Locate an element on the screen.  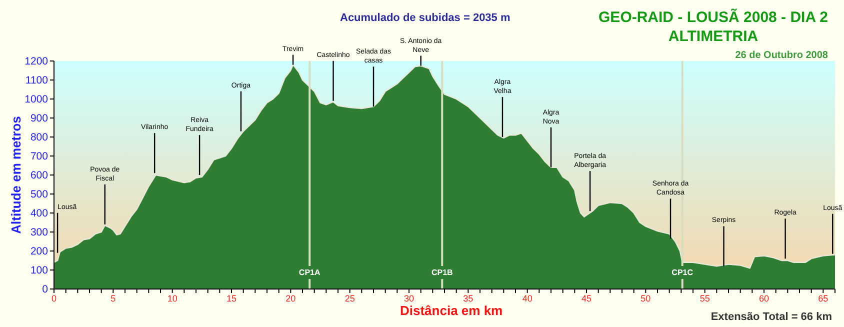
y-tick-label: 700 is located at coordinates (39, 156).